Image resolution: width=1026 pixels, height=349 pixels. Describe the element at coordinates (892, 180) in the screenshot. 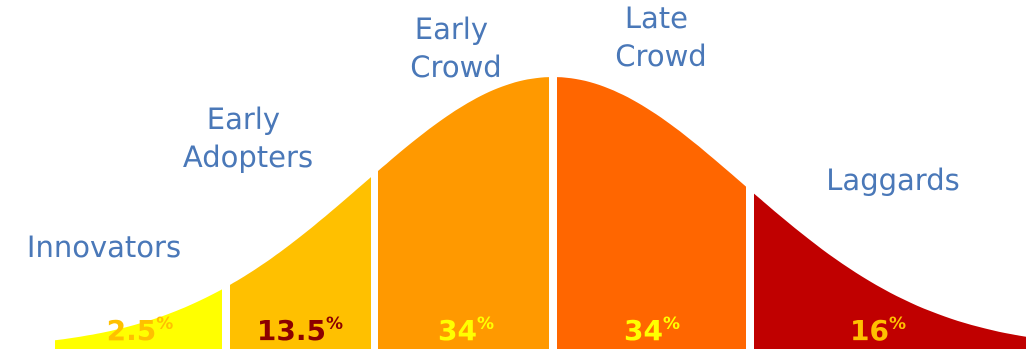

I see `label-laggards: Laggards` at that location.